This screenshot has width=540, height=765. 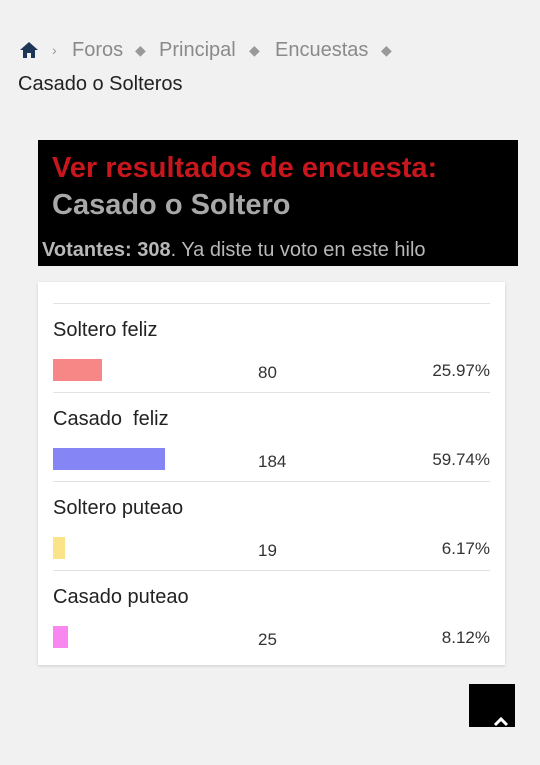 What do you see at coordinates (98, 50) in the screenshot?
I see `breadcrumb-link: Foros` at bounding box center [98, 50].